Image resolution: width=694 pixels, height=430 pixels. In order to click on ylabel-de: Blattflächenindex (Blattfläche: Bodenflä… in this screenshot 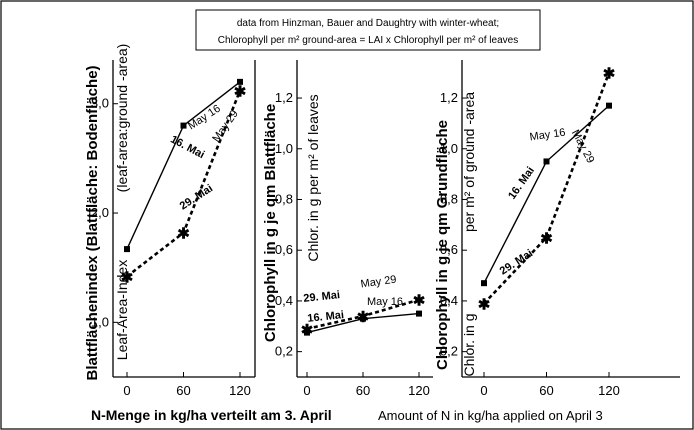, I will do `click(92, 222)`.